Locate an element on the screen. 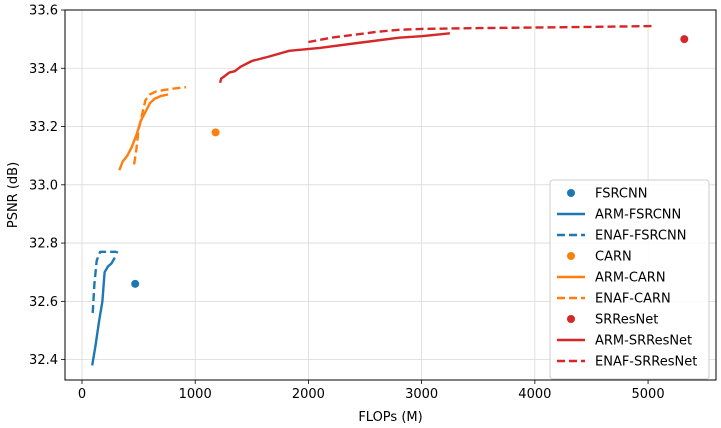  x-tick-label: 0 is located at coordinates (82, 394).